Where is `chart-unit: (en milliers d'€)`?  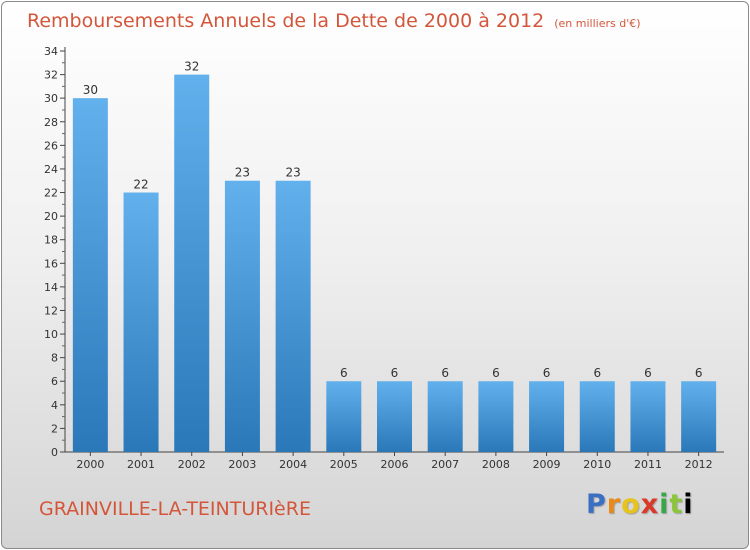 chart-unit: (en milliers d'€) is located at coordinates (597, 23).